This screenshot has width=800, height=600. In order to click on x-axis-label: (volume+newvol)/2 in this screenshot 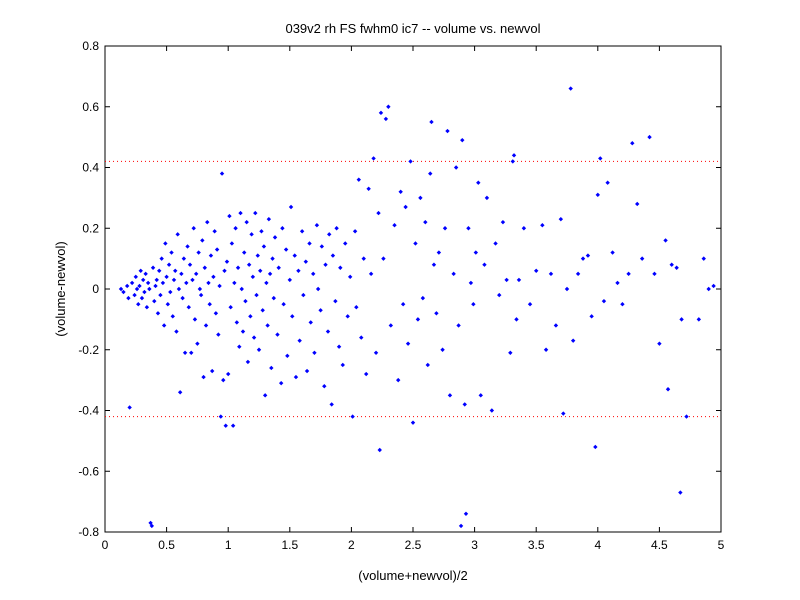, I will do `click(412, 575)`.